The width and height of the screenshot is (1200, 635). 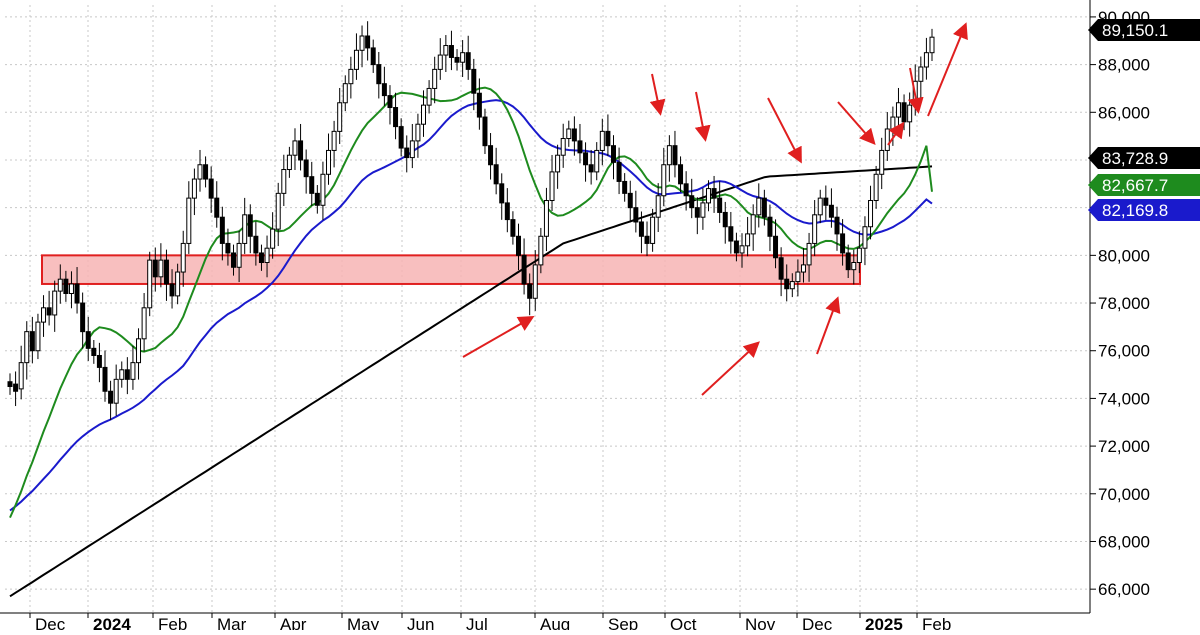 What do you see at coordinates (1124, 351) in the screenshot?
I see `y-tick-label: 76,000` at bounding box center [1124, 351].